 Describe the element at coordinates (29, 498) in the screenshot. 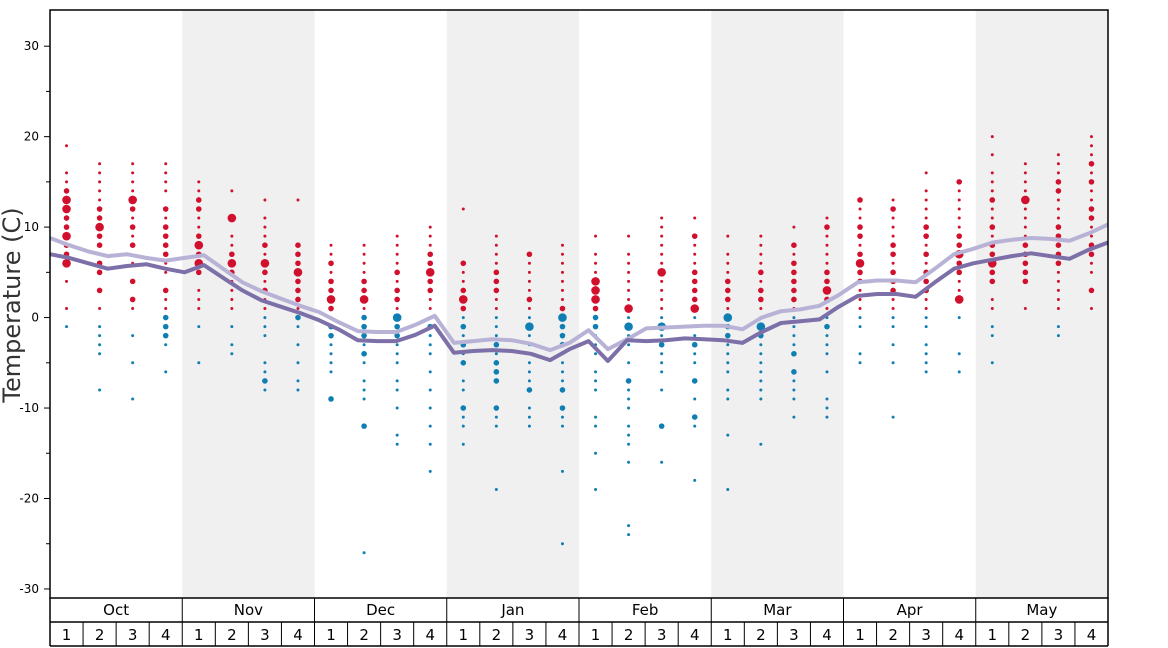

I see `y-tick-label: -20` at that location.